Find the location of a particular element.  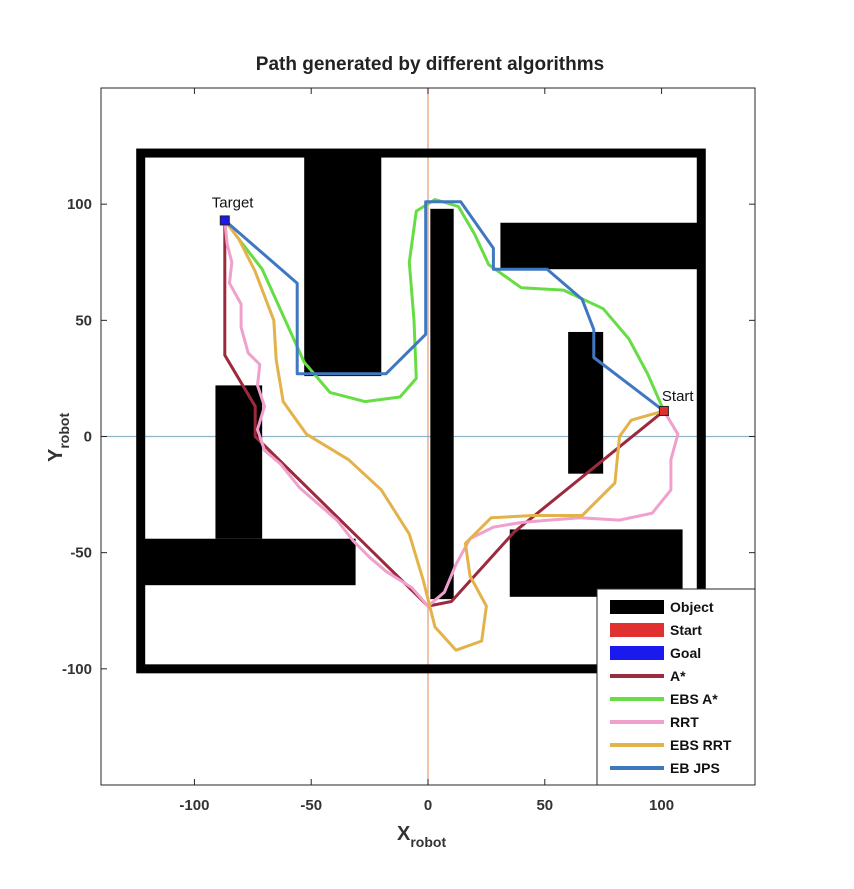

x-axis-label-sub: robot is located at coordinates (428, 842).